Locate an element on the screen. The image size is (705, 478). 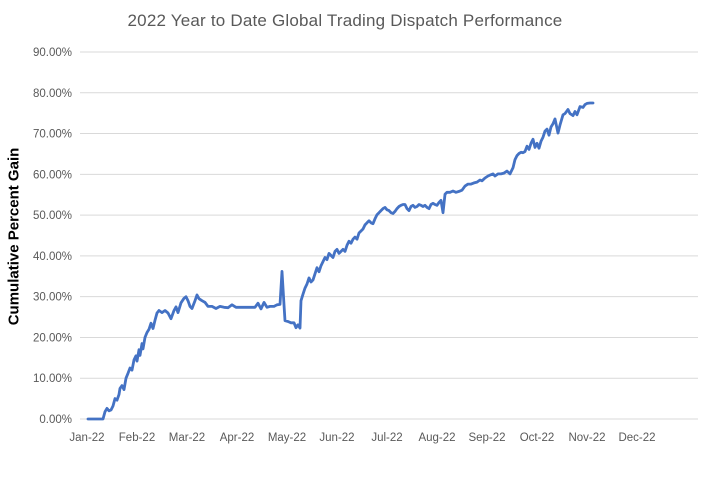
x-tick-label: Apr-22 is located at coordinates (237, 438).